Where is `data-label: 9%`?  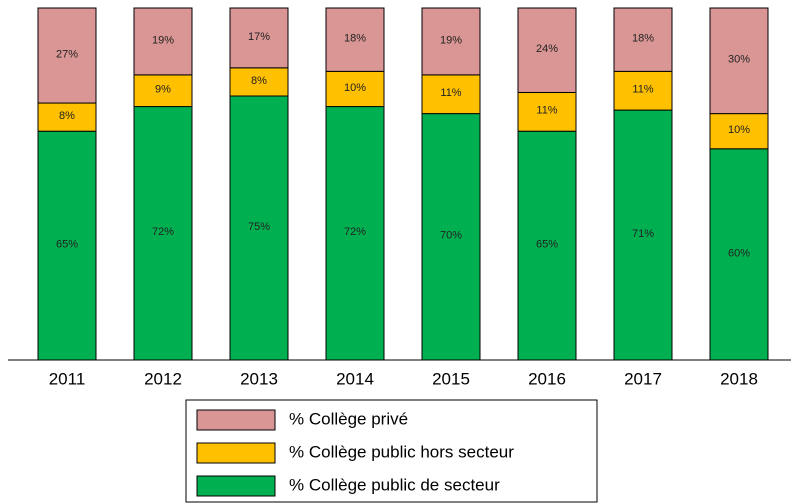 data-label: 9% is located at coordinates (163, 90).